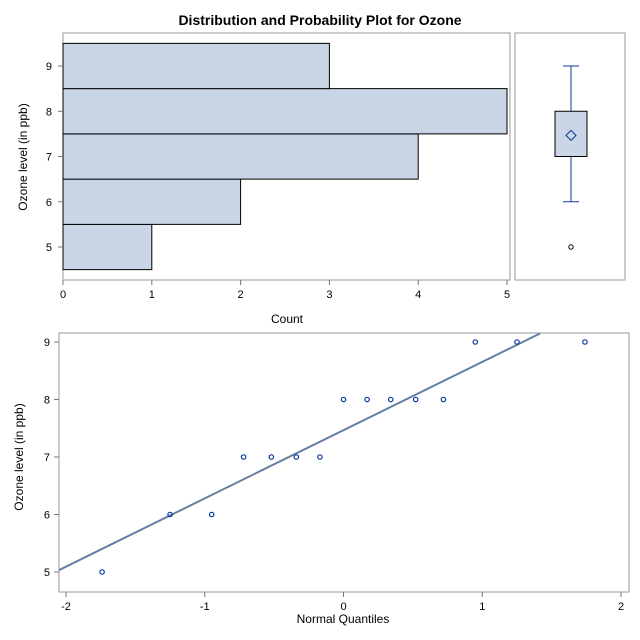 The height and width of the screenshot is (640, 640). I want to click on mean-marker, so click(571, 135).